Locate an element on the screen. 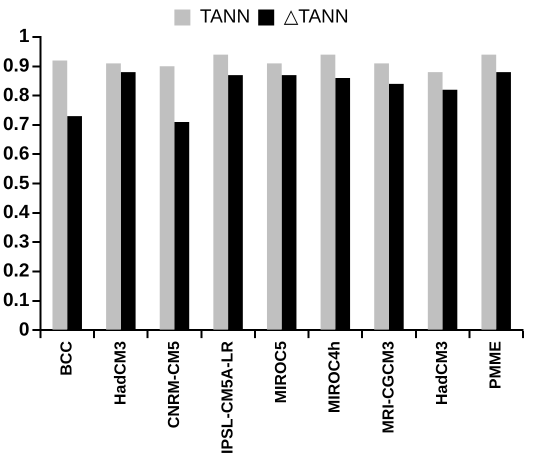 This screenshot has height=457, width=533. y-tick-label: 0.9 is located at coordinates (16, 66).